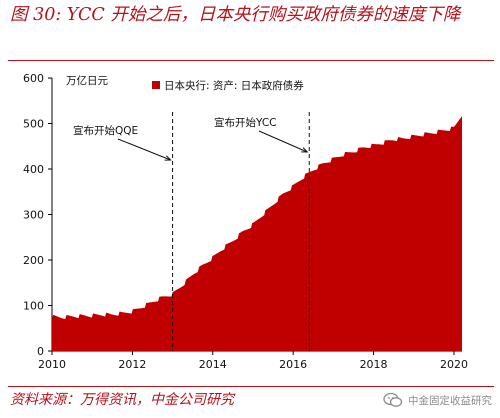 This screenshot has width=500, height=418. I want to click on annotation-label: 宣布开始QQE, so click(105, 130).